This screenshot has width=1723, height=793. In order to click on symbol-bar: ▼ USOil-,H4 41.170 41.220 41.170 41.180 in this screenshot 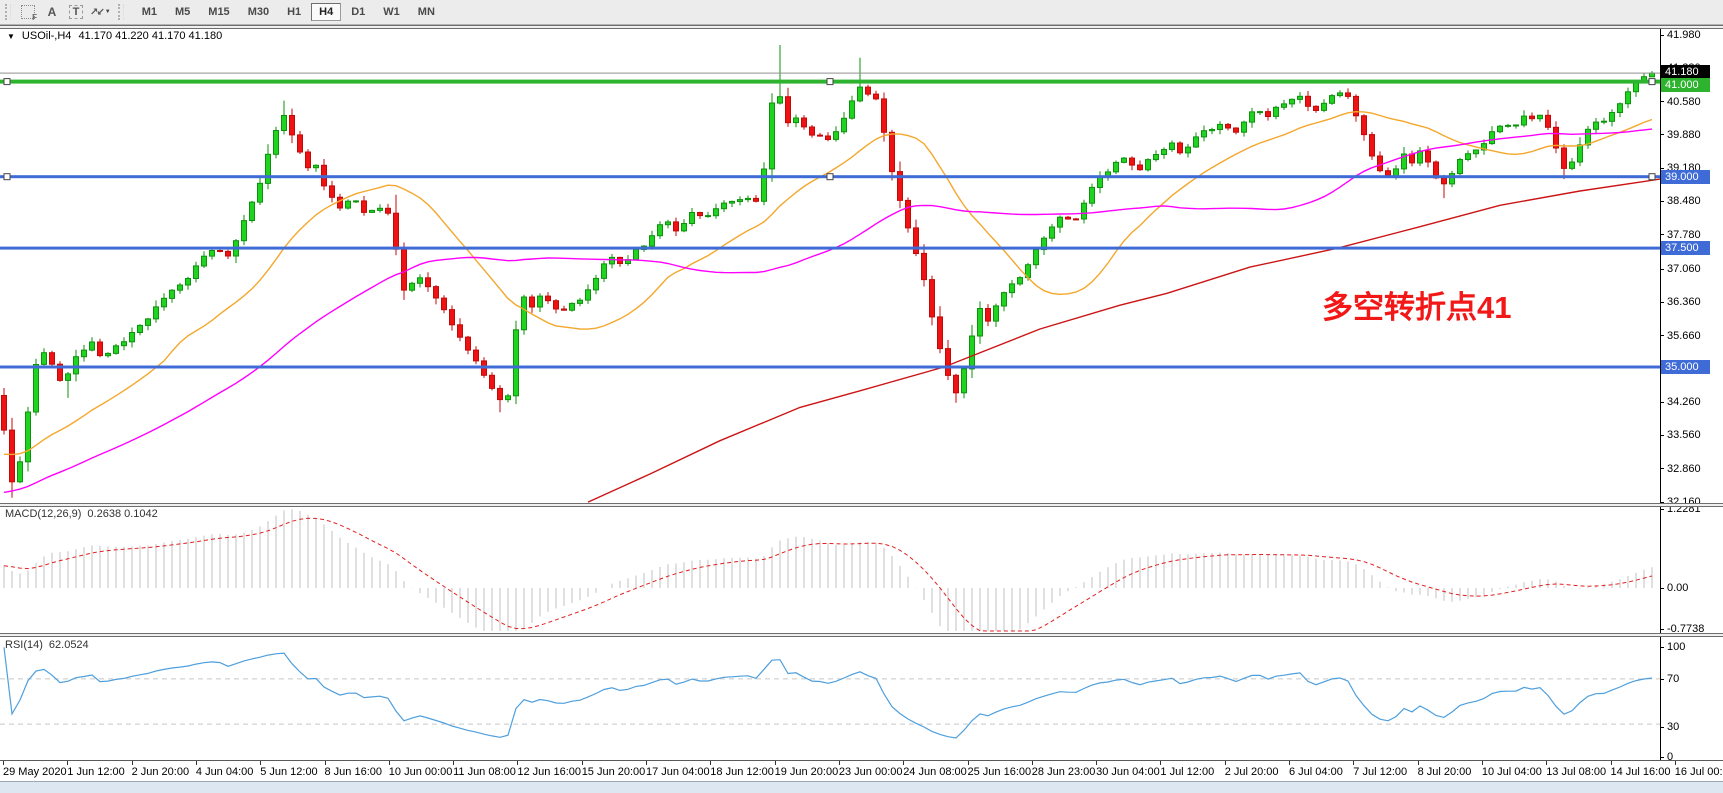, I will do `click(114, 36)`.